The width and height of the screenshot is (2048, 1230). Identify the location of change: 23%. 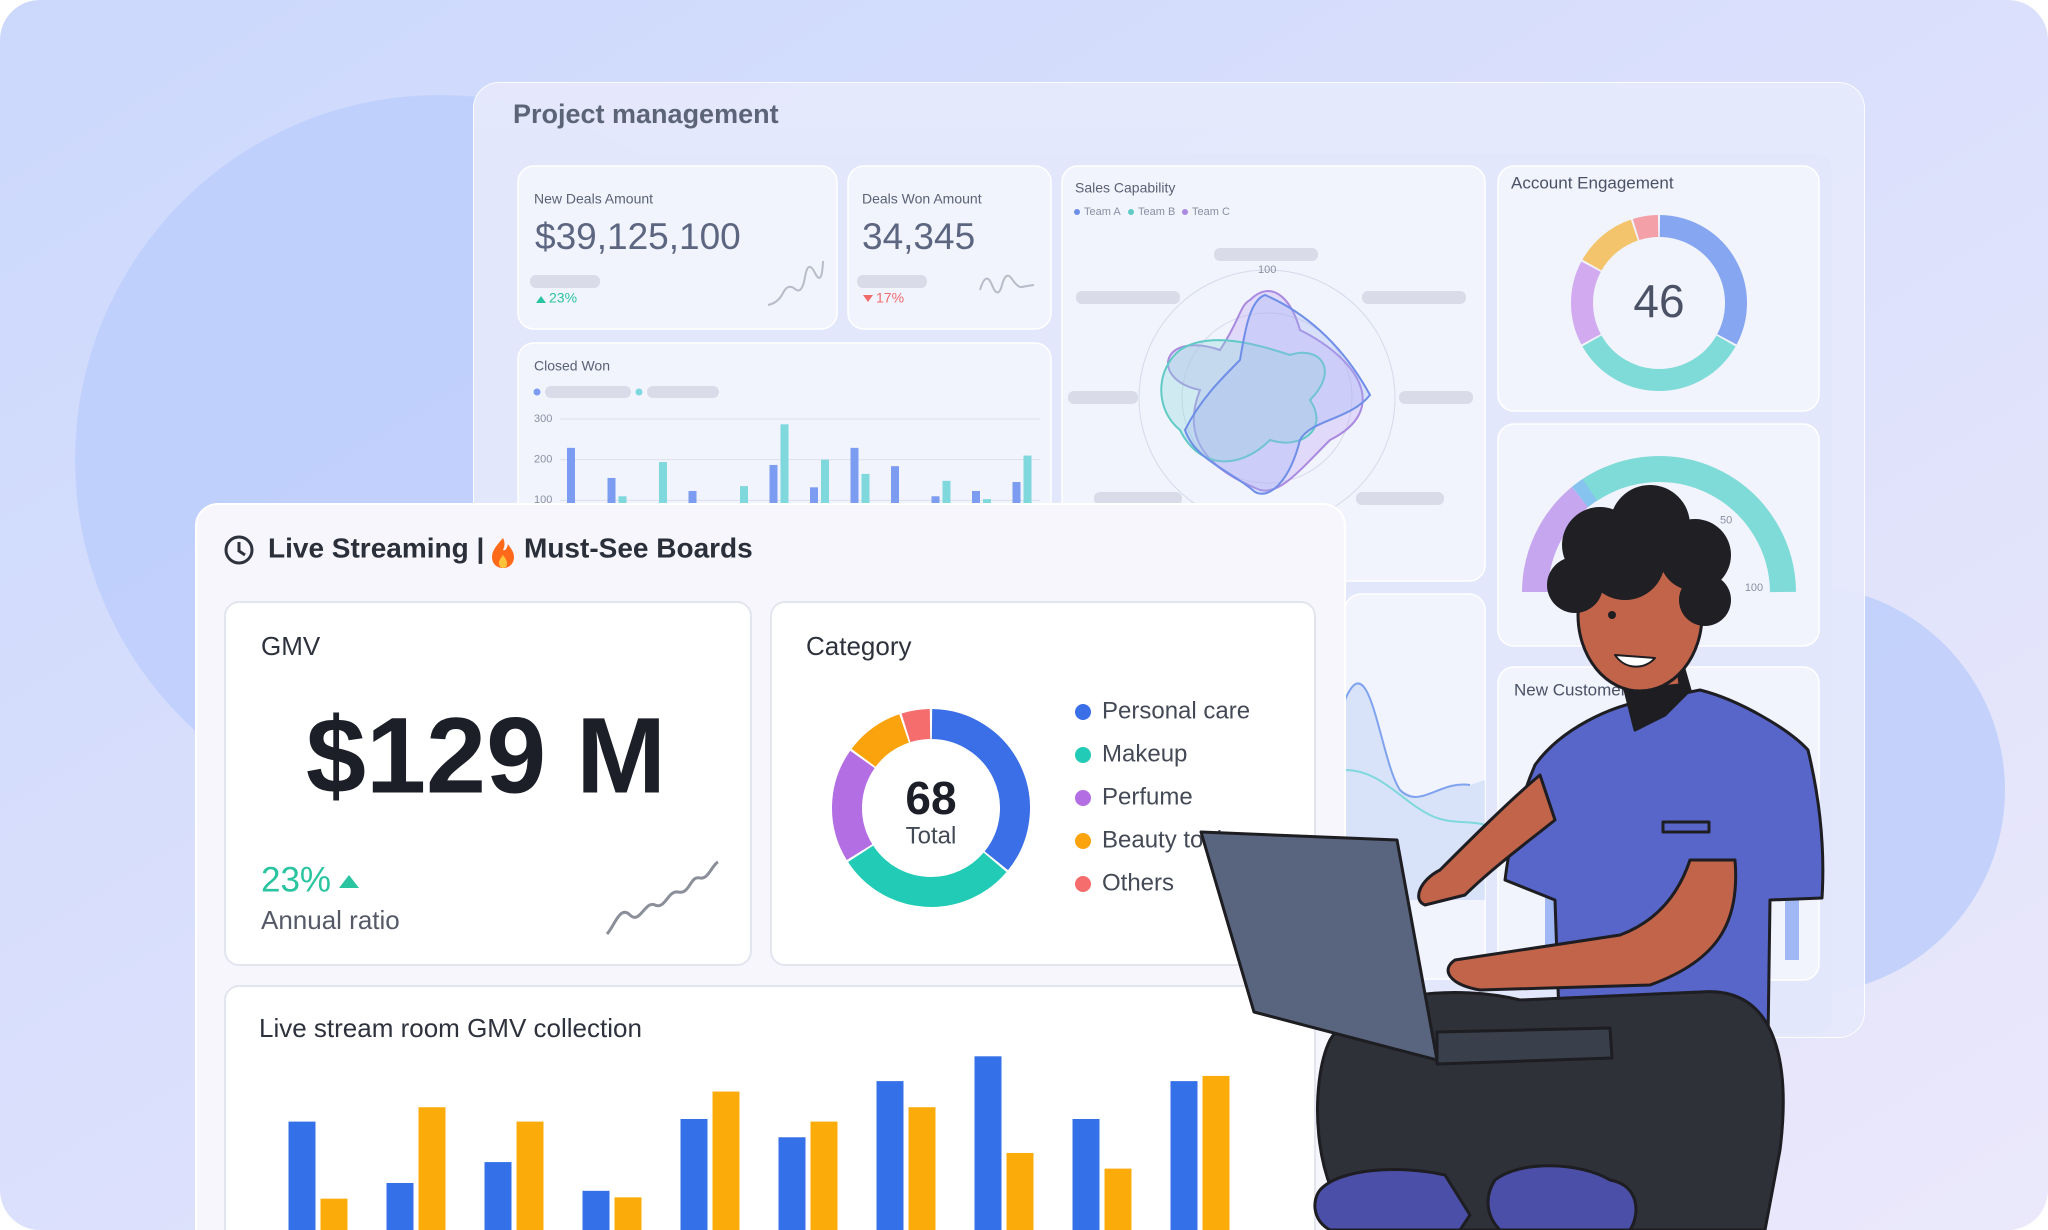
(563, 298).